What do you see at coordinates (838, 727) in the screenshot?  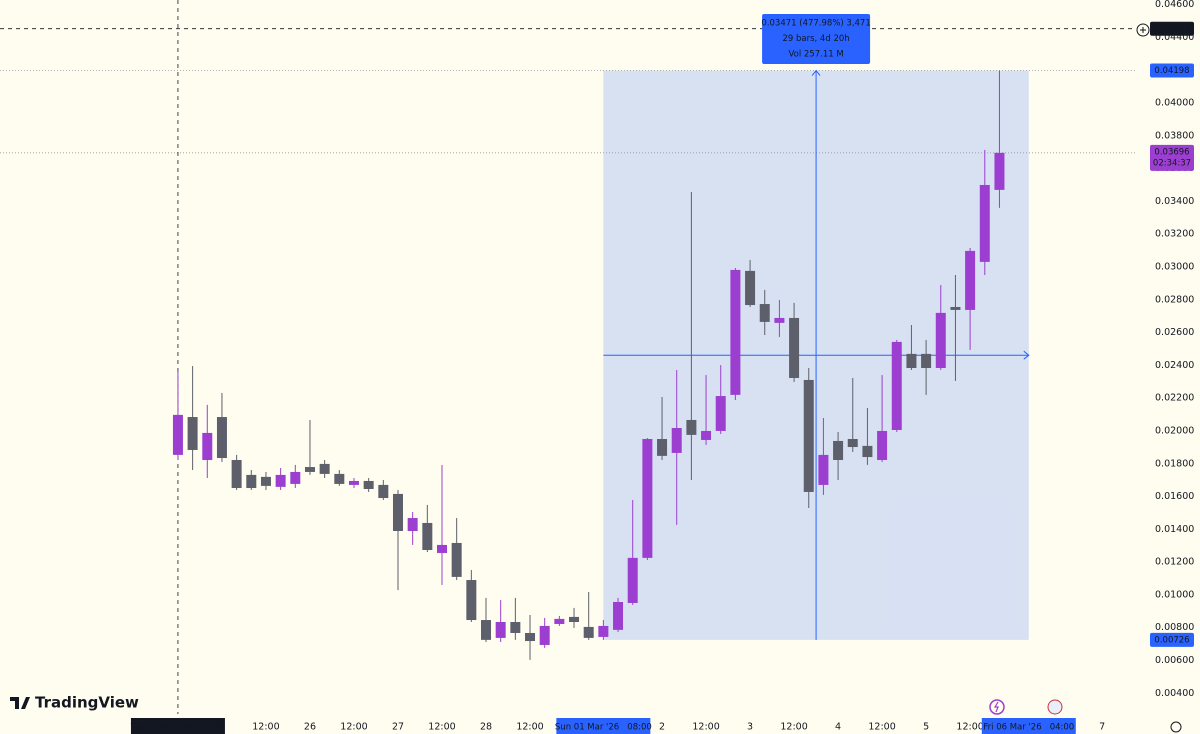 I see `x-tick-label: 4` at bounding box center [838, 727].